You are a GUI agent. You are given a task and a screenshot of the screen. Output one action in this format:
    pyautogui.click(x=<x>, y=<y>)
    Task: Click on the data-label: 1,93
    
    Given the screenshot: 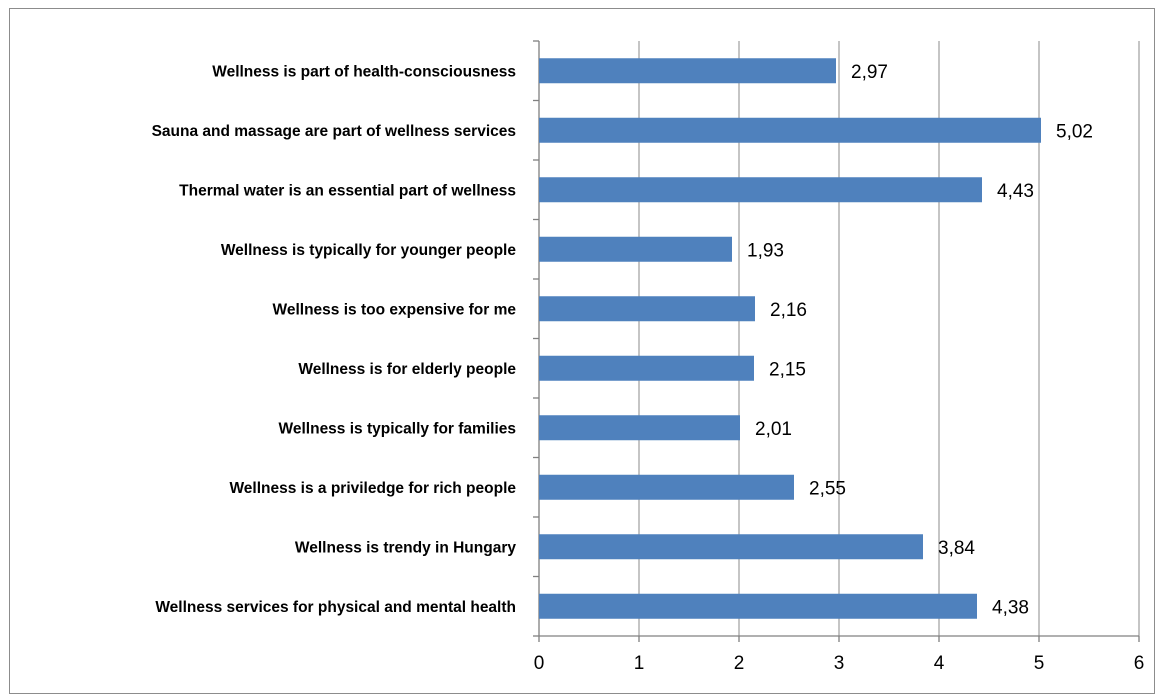 What is the action you would take?
    pyautogui.click(x=765, y=250)
    